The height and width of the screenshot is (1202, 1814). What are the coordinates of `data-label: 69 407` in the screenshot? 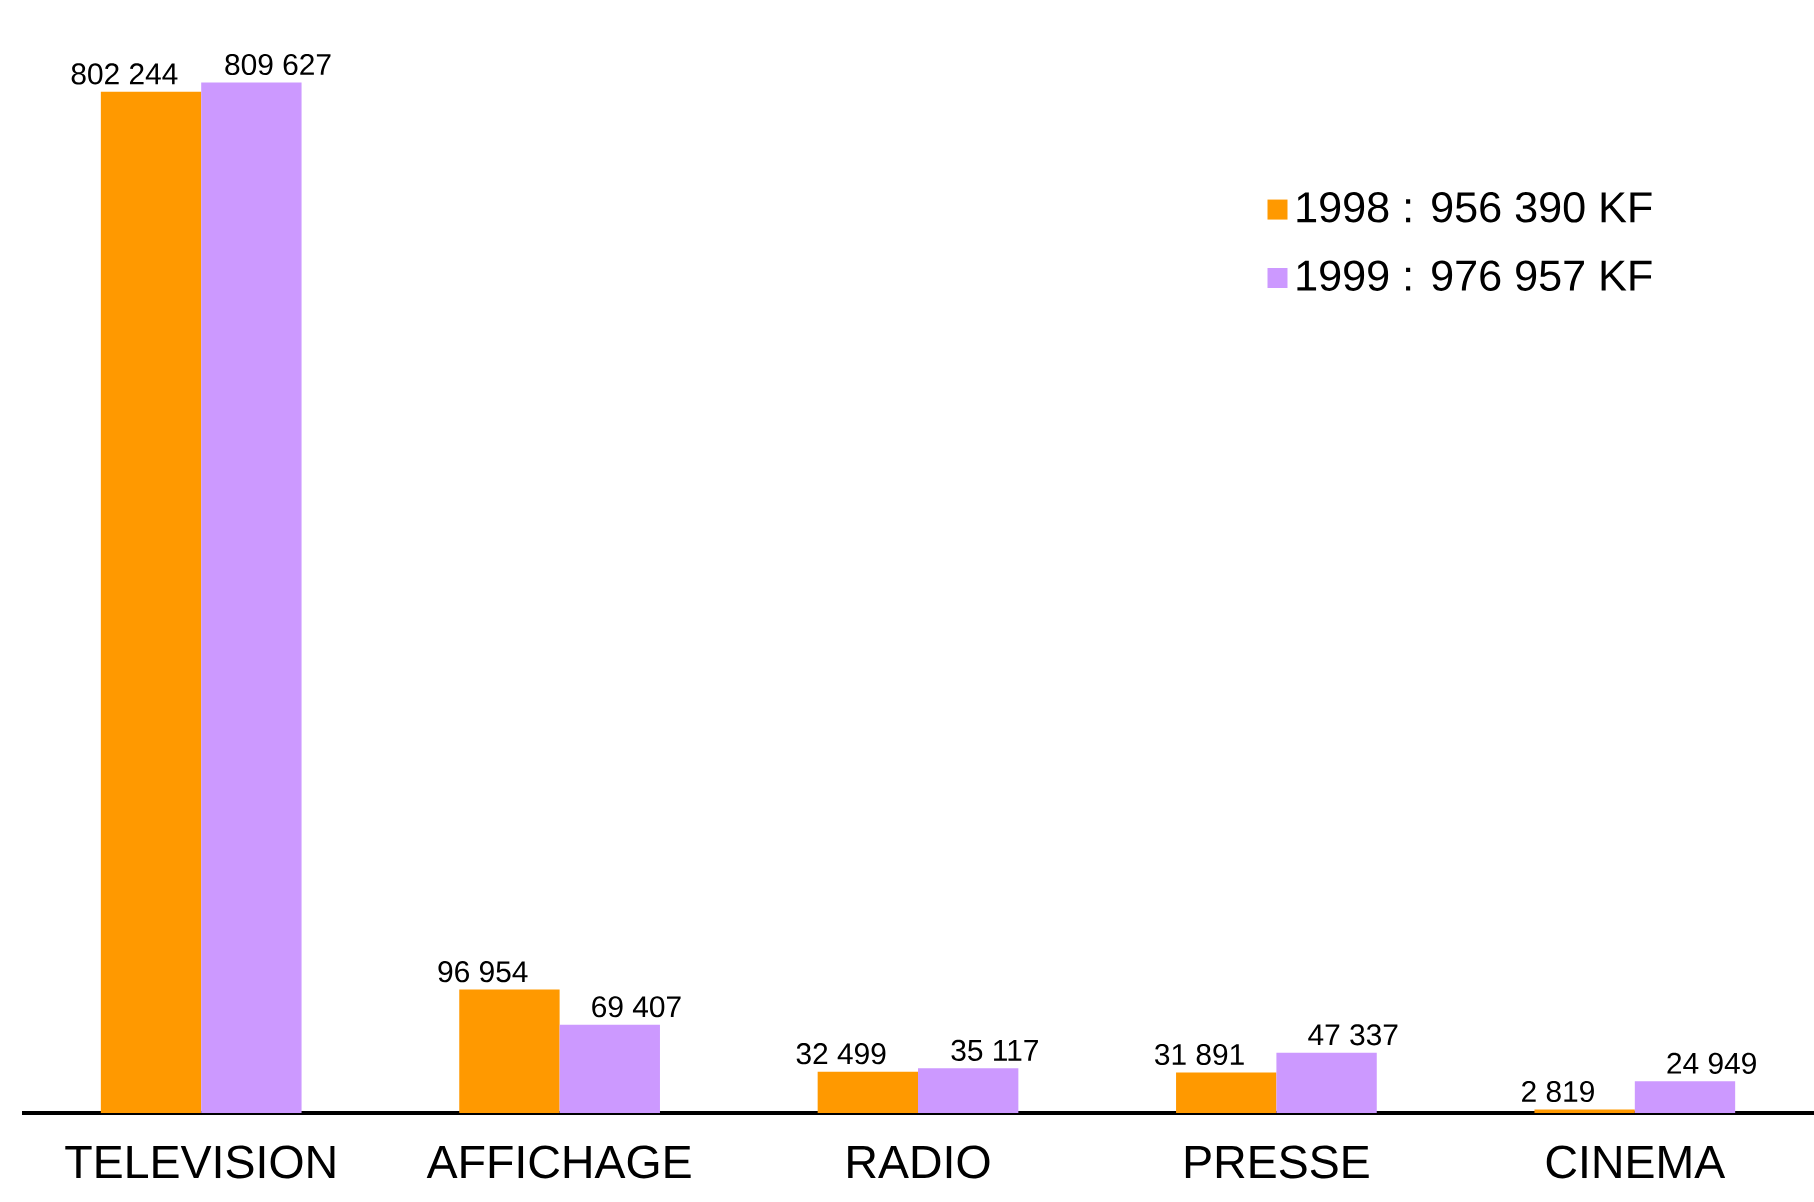 It's located at (636, 1007).